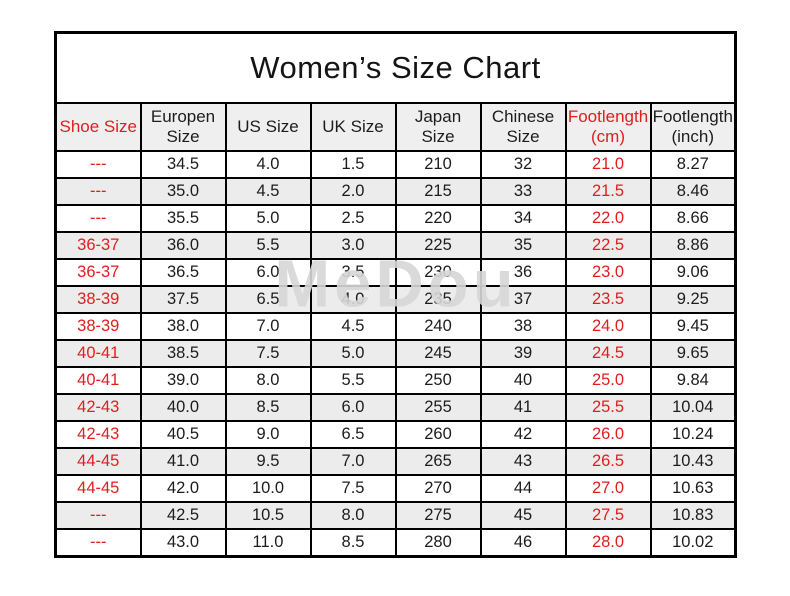 This screenshot has height=596, width=790. I want to click on table-cell: 230, so click(438, 272).